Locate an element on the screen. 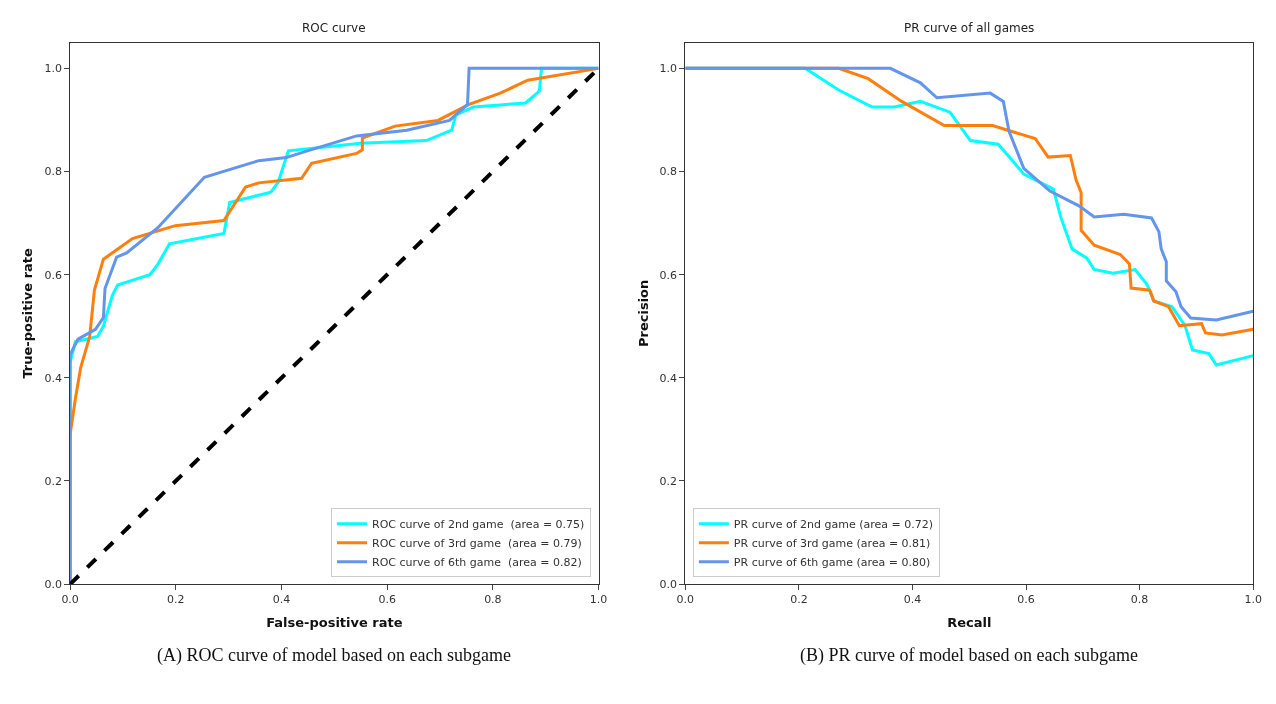  text: (A) ROC curve of model based on each subgame is located at coordinates (334, 655).